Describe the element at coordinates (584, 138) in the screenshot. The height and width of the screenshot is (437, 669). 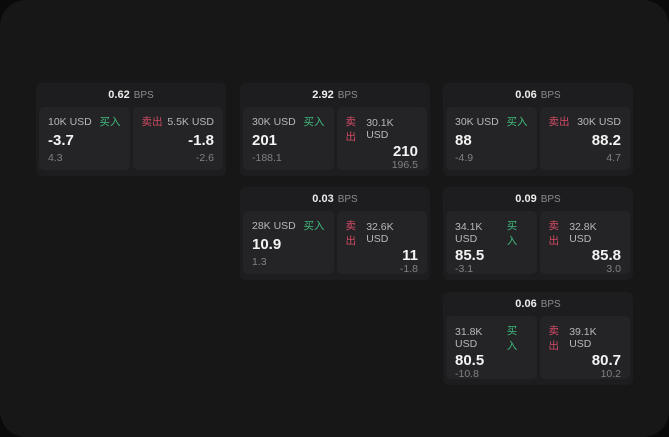
I see `sell-panel: 卖出 30K USD 88.2 4.7` at that location.